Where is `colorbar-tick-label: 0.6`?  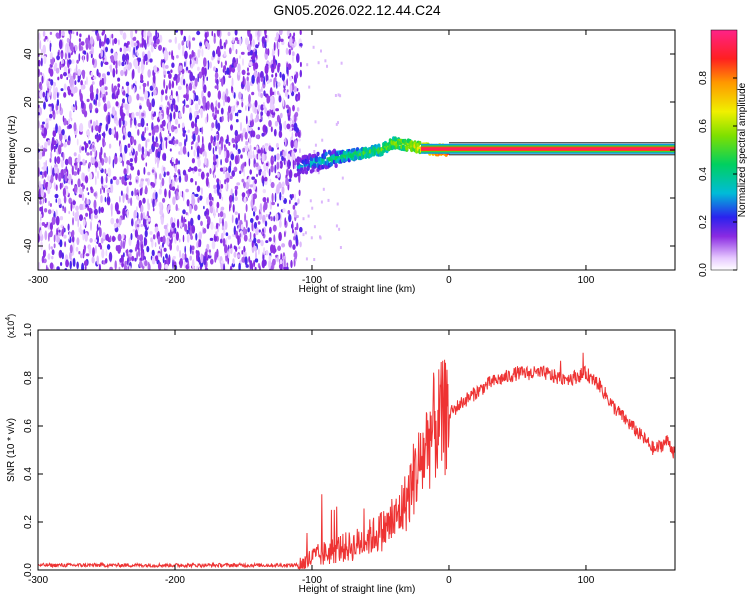
colorbar-tick-label: 0.6 is located at coordinates (703, 126).